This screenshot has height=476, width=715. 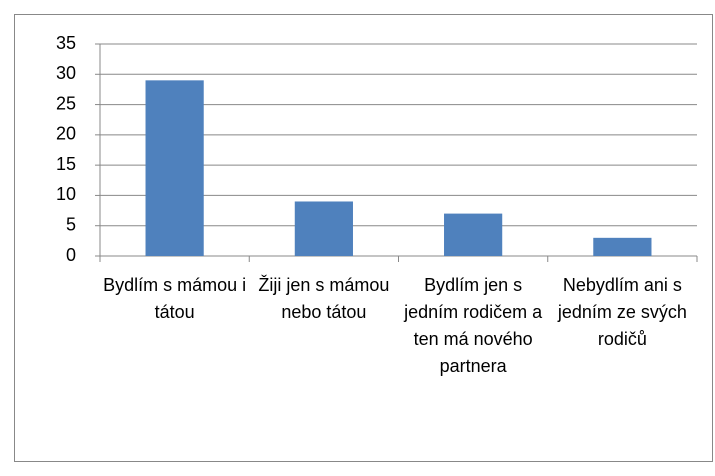 What do you see at coordinates (66, 194) in the screenshot?
I see `y-tick-label: 10` at bounding box center [66, 194].